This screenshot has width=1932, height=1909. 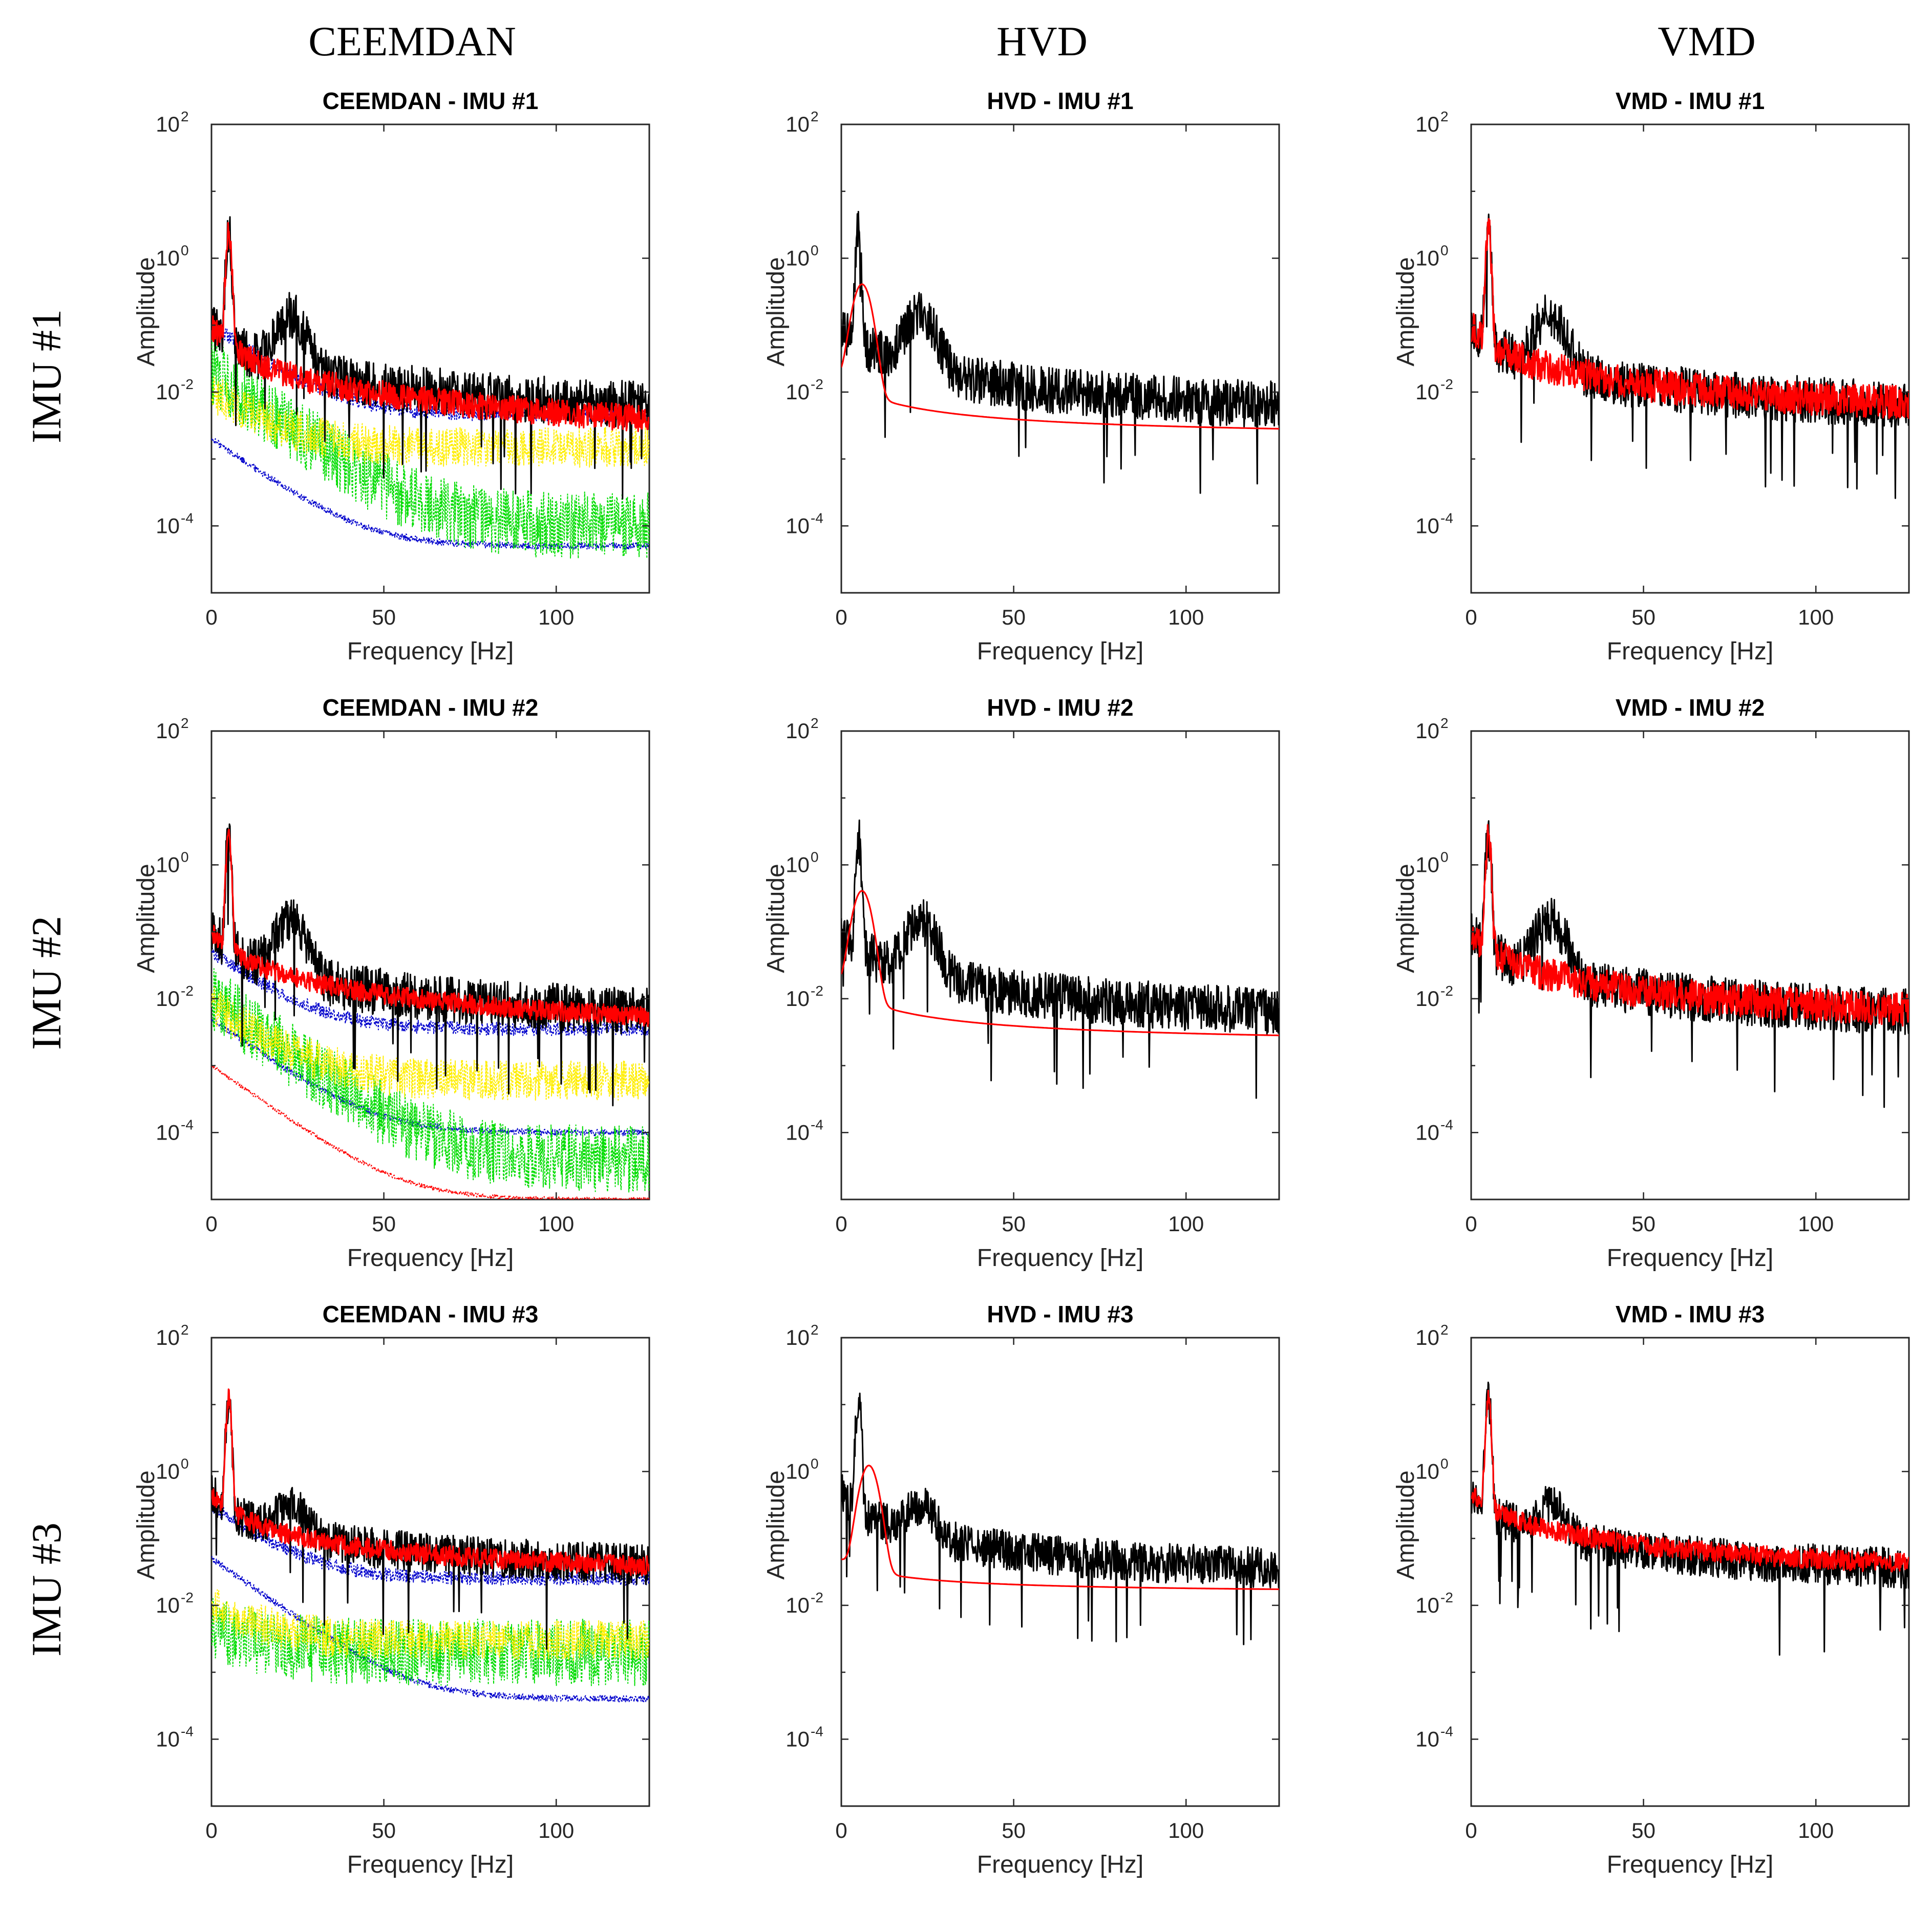 I want to click on panel-title: HVD - IMU #2, so click(x=1060, y=707).